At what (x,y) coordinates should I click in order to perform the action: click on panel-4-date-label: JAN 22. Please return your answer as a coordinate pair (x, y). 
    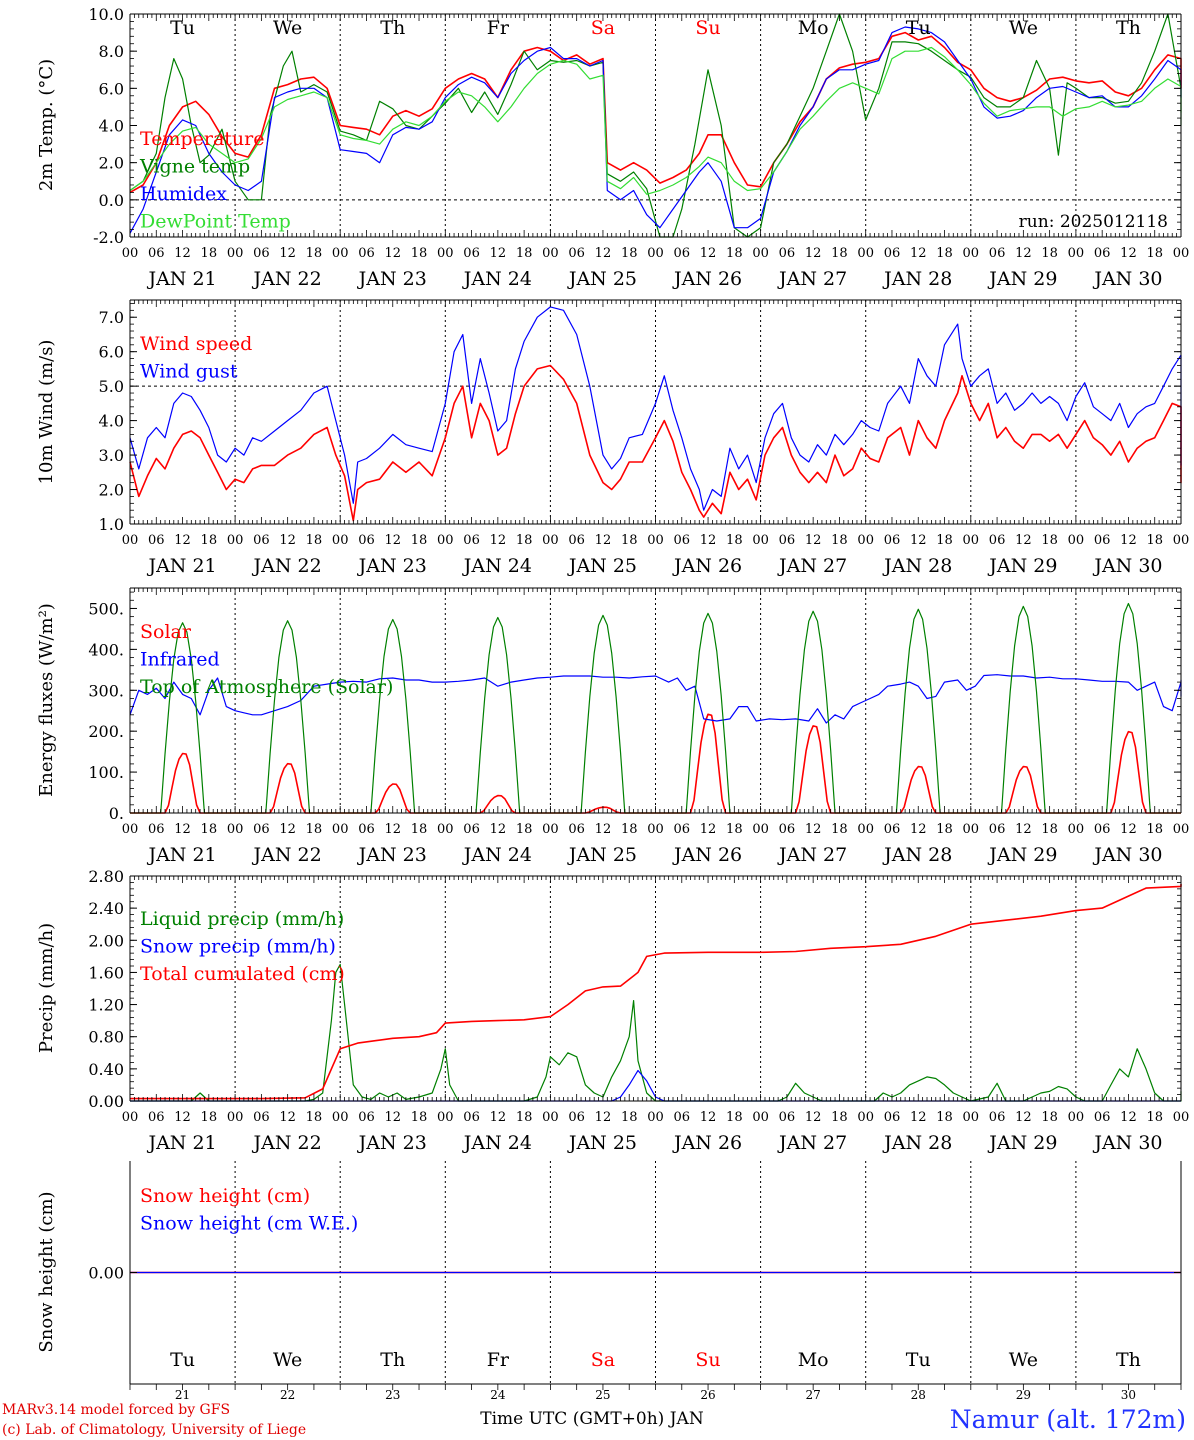
    Looking at the image, I should click on (287, 1143).